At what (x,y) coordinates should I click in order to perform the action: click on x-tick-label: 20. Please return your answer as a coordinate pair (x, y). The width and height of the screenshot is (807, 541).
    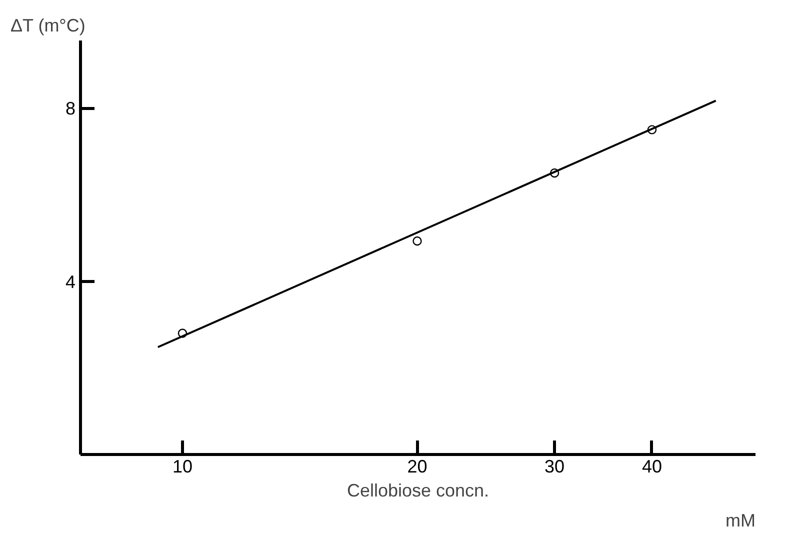
    Looking at the image, I should click on (417, 466).